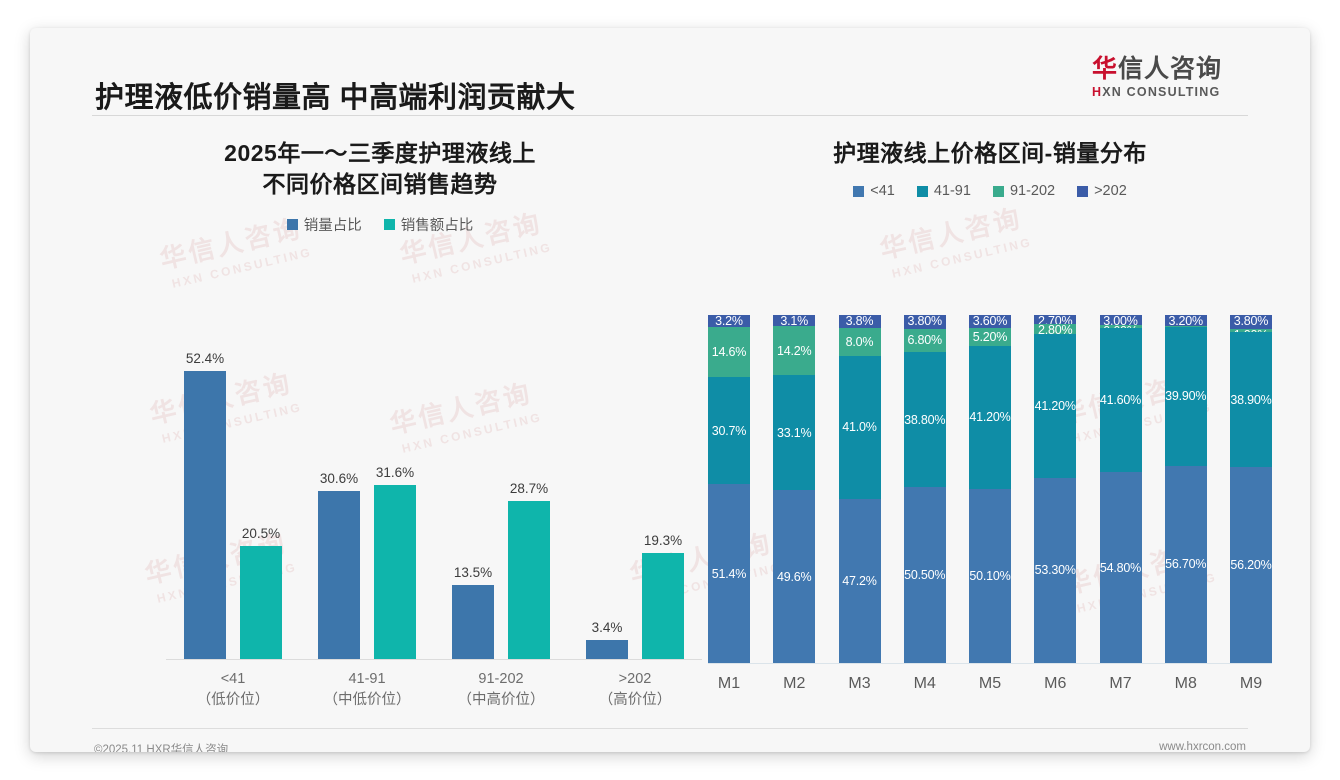 This screenshot has height=780, width=1340. What do you see at coordinates (501, 700) in the screenshot?
I see `x-axis-category-sub: （中高价位）` at bounding box center [501, 700].